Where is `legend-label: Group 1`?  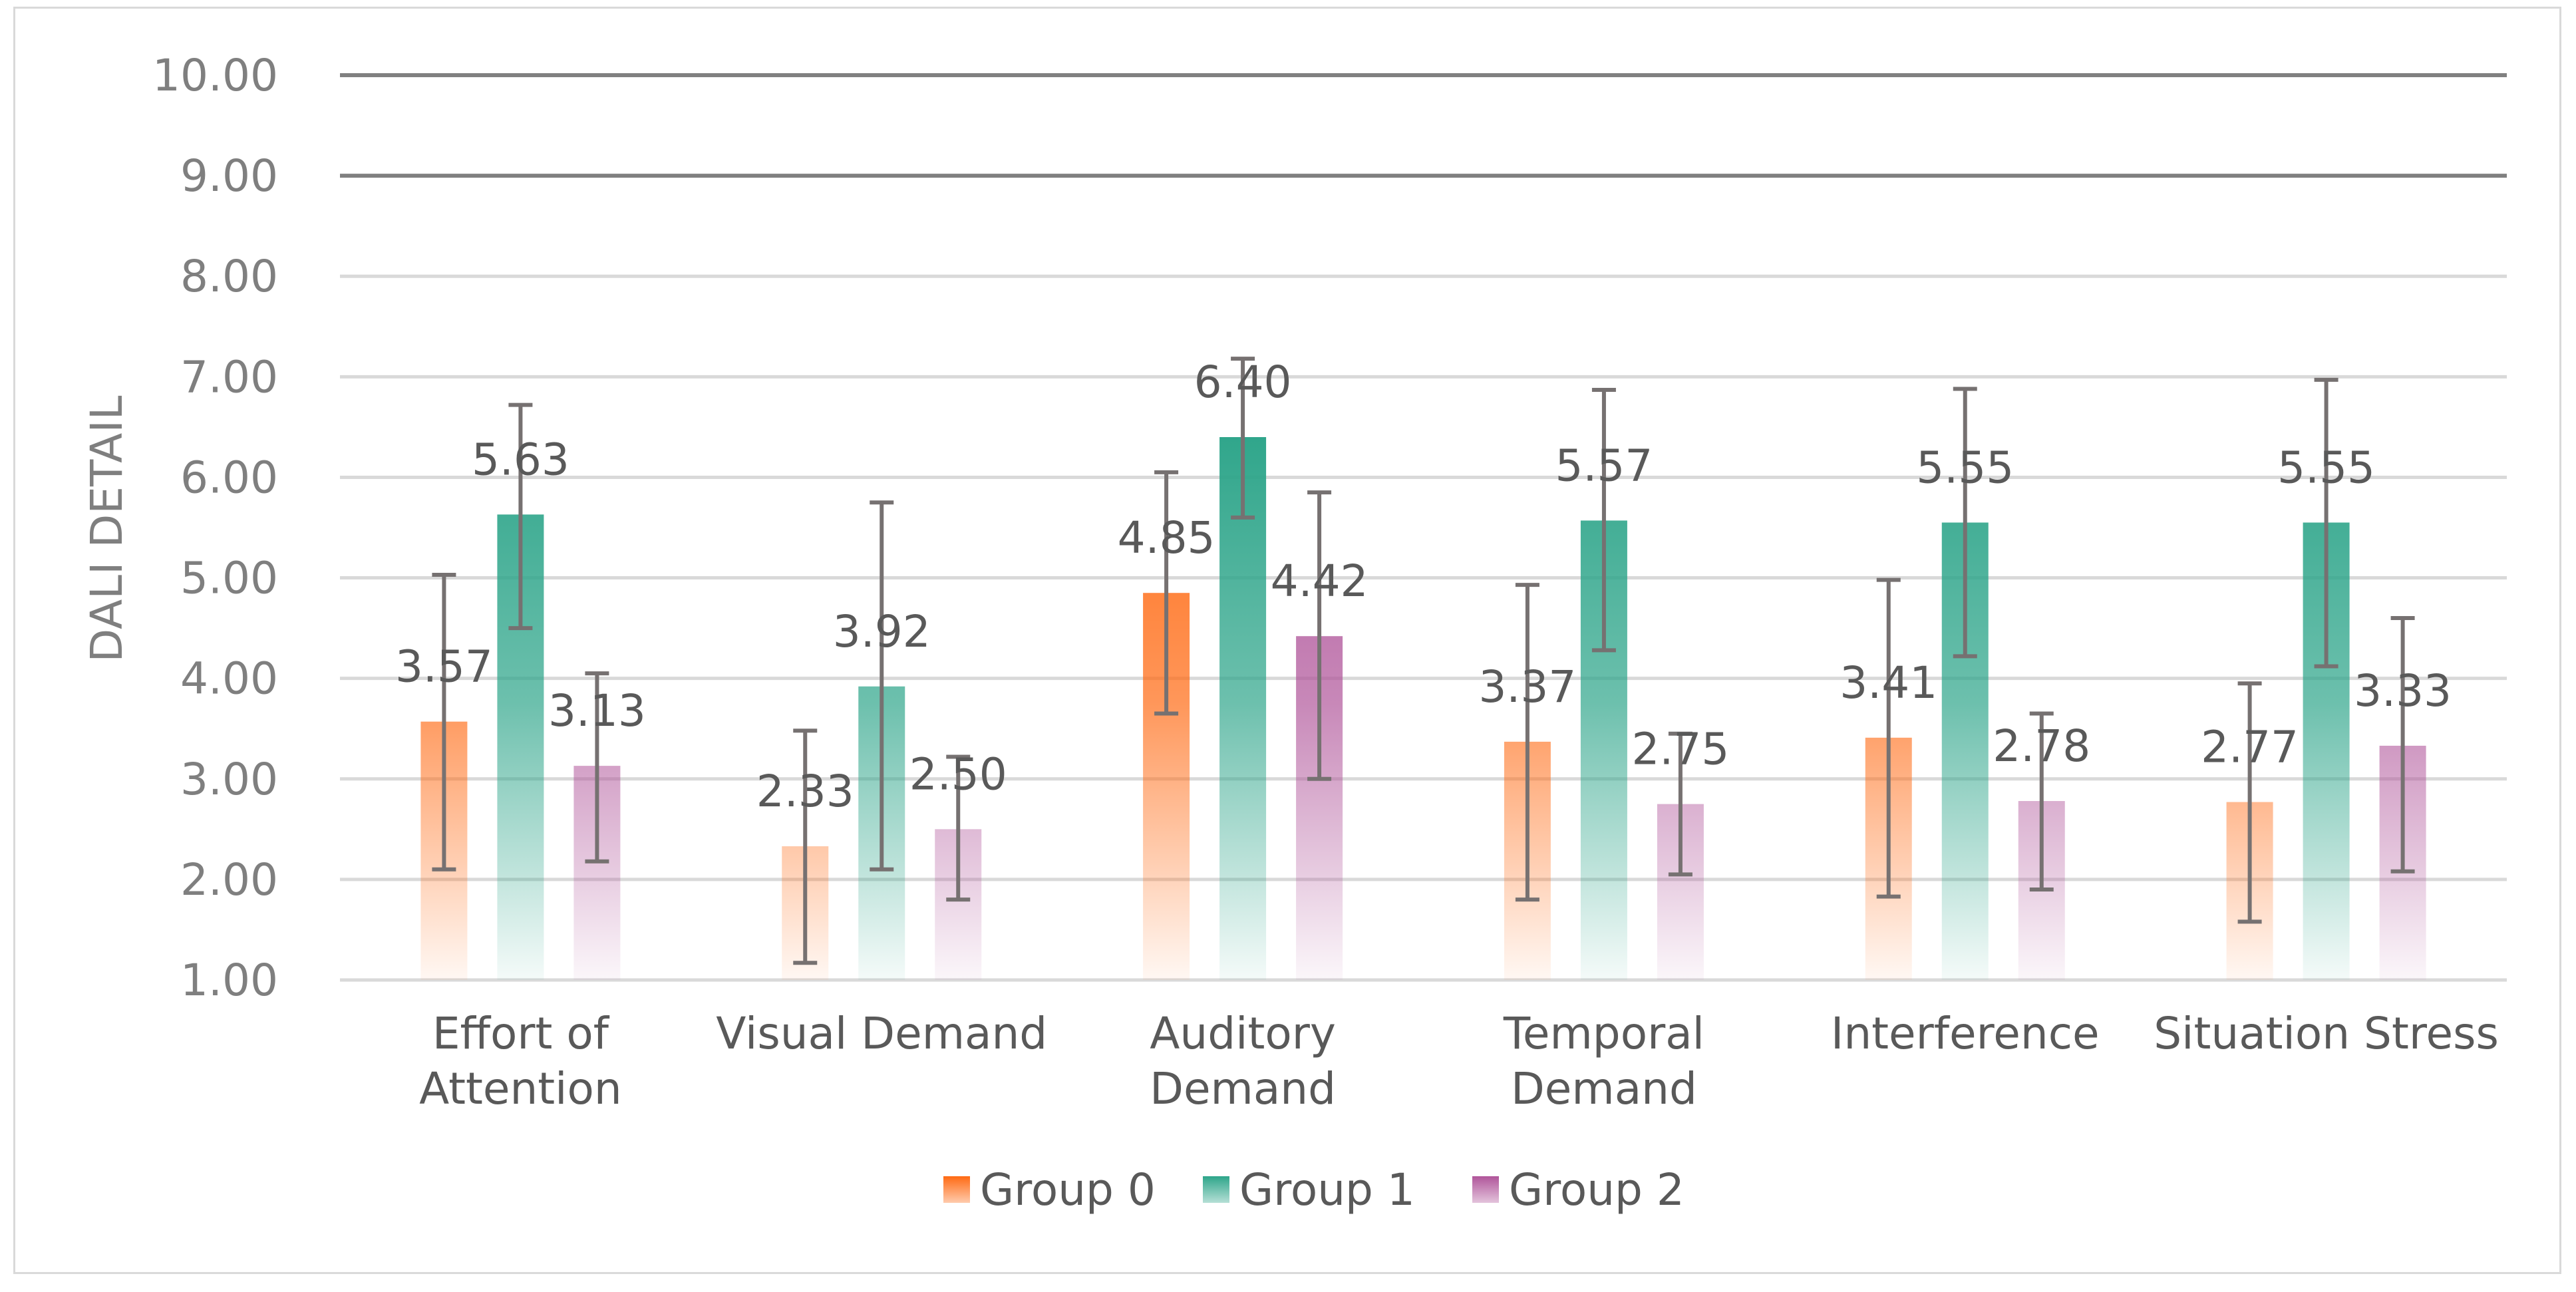
legend-label: Group 1 is located at coordinates (1327, 1189).